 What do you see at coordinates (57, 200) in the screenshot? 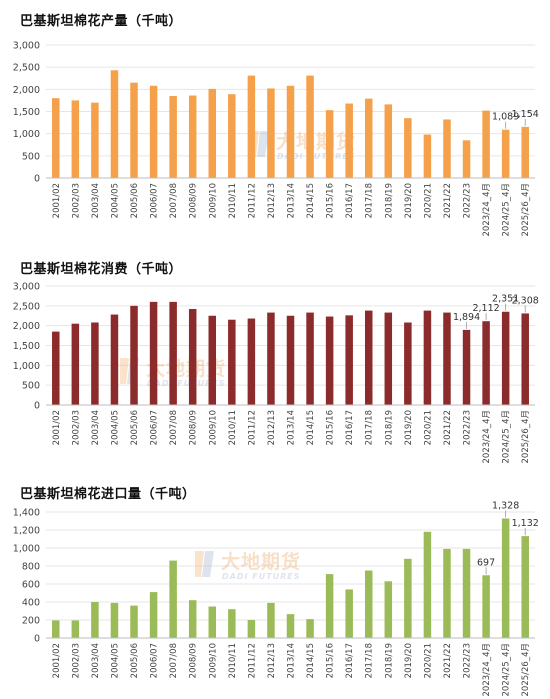
I see `x-tick-label: 2001/02` at bounding box center [57, 200].